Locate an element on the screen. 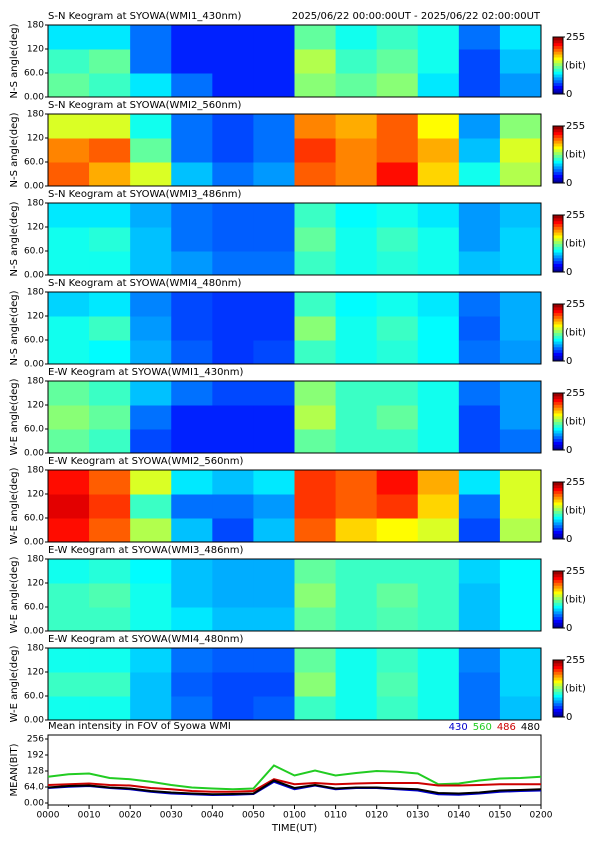 The width and height of the screenshot is (595, 846). y-axis-label: W-E angle(deg) is located at coordinates (14, 416).